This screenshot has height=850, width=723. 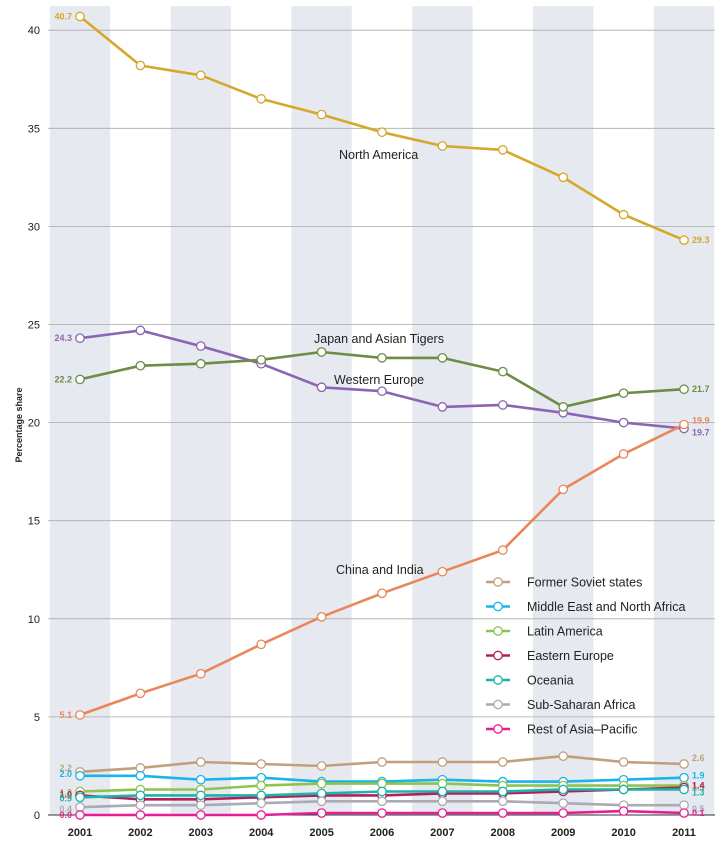 I want to click on start-value-label-western-europe: 24.3, so click(x=63, y=338).